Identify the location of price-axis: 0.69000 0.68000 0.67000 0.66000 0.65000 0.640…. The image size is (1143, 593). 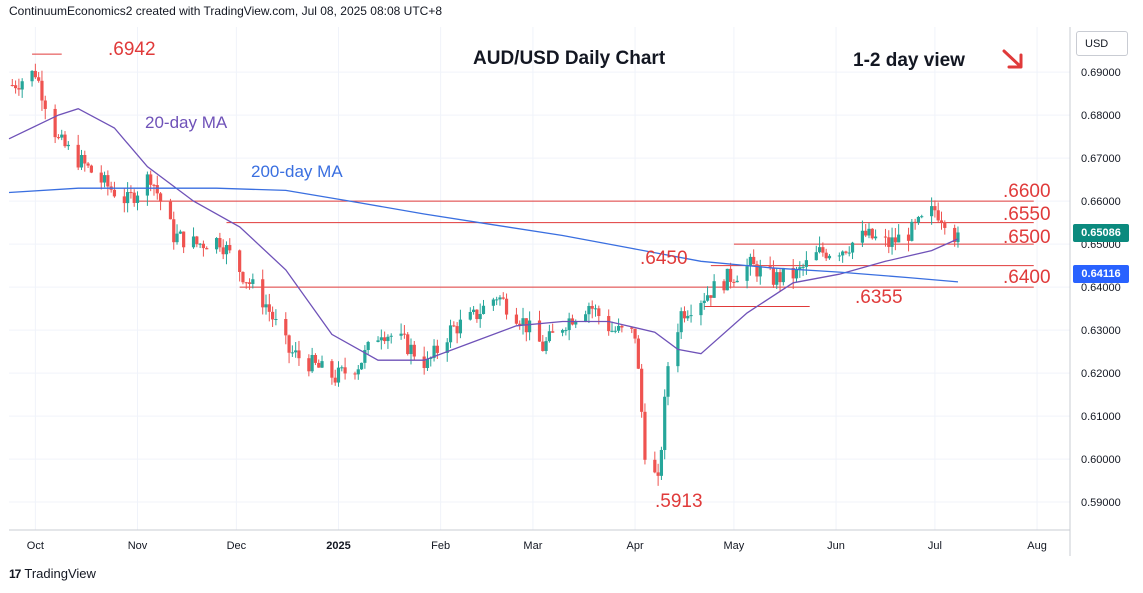
(1101, 288).